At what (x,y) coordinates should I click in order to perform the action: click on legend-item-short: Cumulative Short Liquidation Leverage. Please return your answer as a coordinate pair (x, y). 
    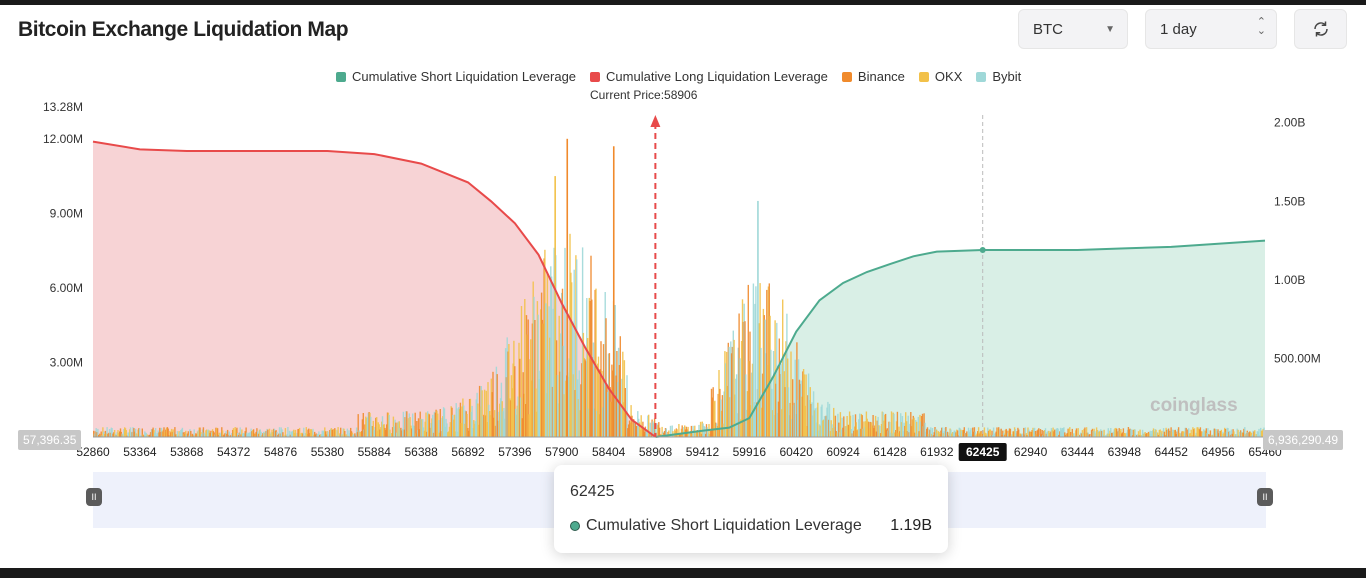
    Looking at the image, I should click on (456, 76).